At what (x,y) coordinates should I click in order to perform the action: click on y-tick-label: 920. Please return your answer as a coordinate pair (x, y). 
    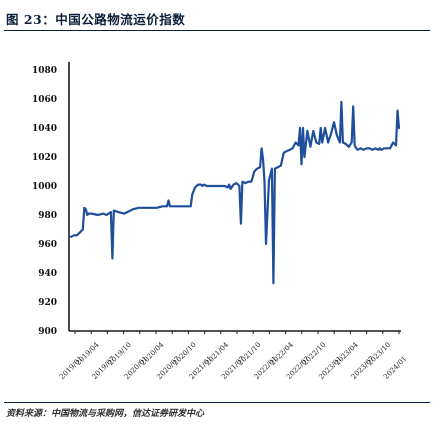
    Looking at the image, I should click on (47, 303).